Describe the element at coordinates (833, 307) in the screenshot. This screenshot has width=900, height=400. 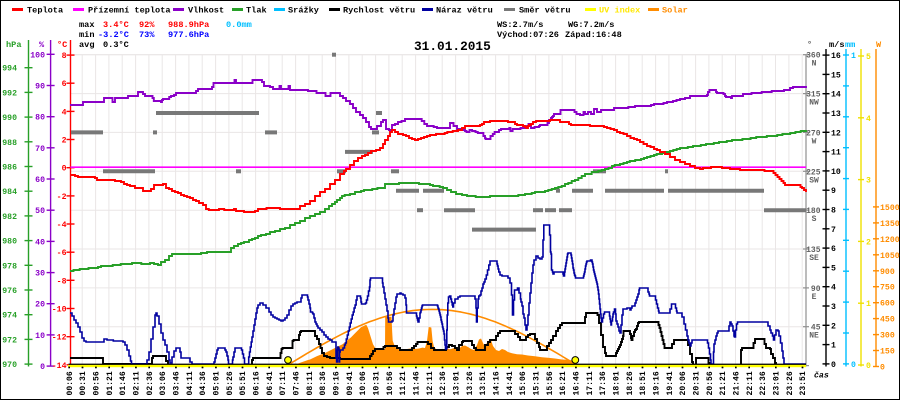
I see `svg-text: 3` at that location.